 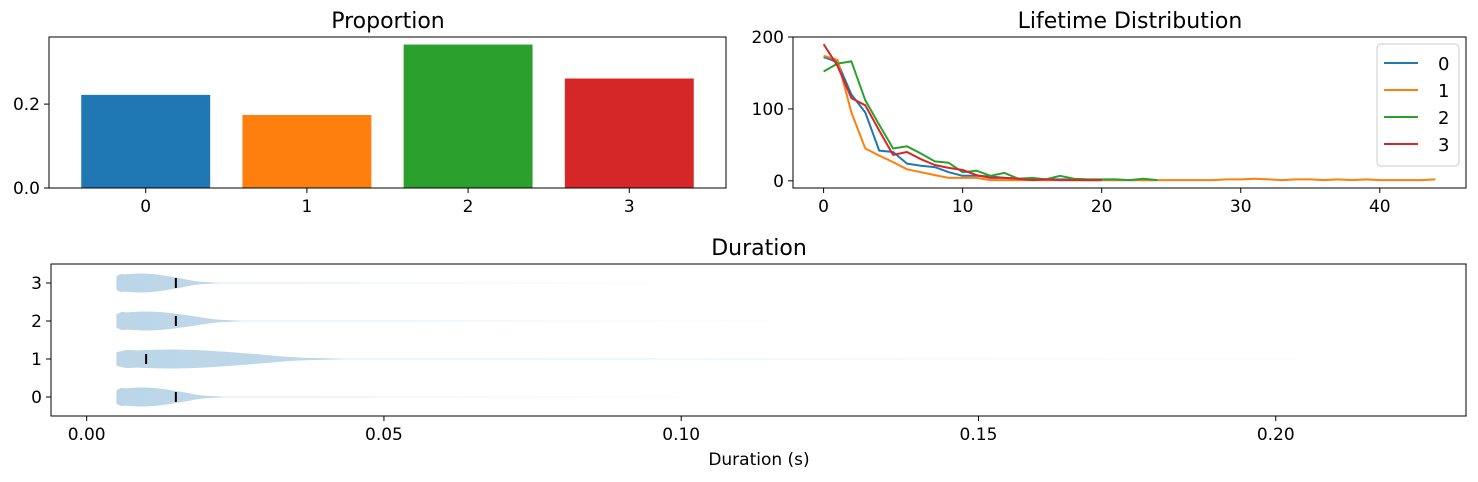 I want to click on legend-label-3: 3, so click(x=1443, y=145).